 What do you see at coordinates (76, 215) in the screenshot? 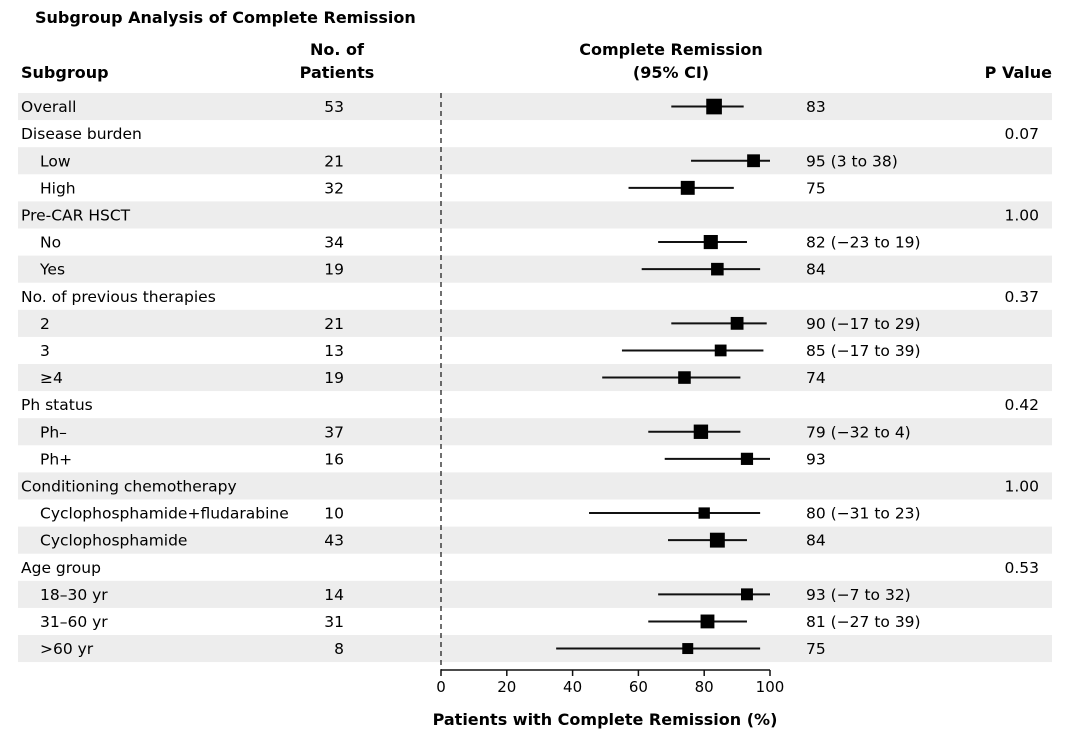
I see `row-label: Pre-CAR HSCT` at bounding box center [76, 215].